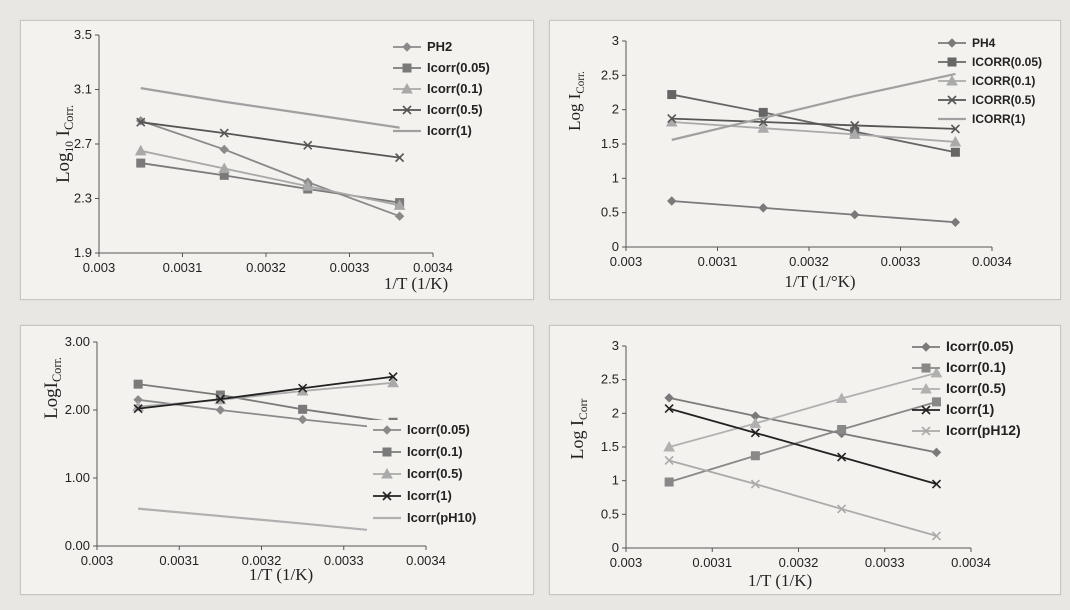 Image resolution: width=1070 pixels, height=610 pixels. I want to click on legend-item: Icorr(pH10), so click(424, 517).